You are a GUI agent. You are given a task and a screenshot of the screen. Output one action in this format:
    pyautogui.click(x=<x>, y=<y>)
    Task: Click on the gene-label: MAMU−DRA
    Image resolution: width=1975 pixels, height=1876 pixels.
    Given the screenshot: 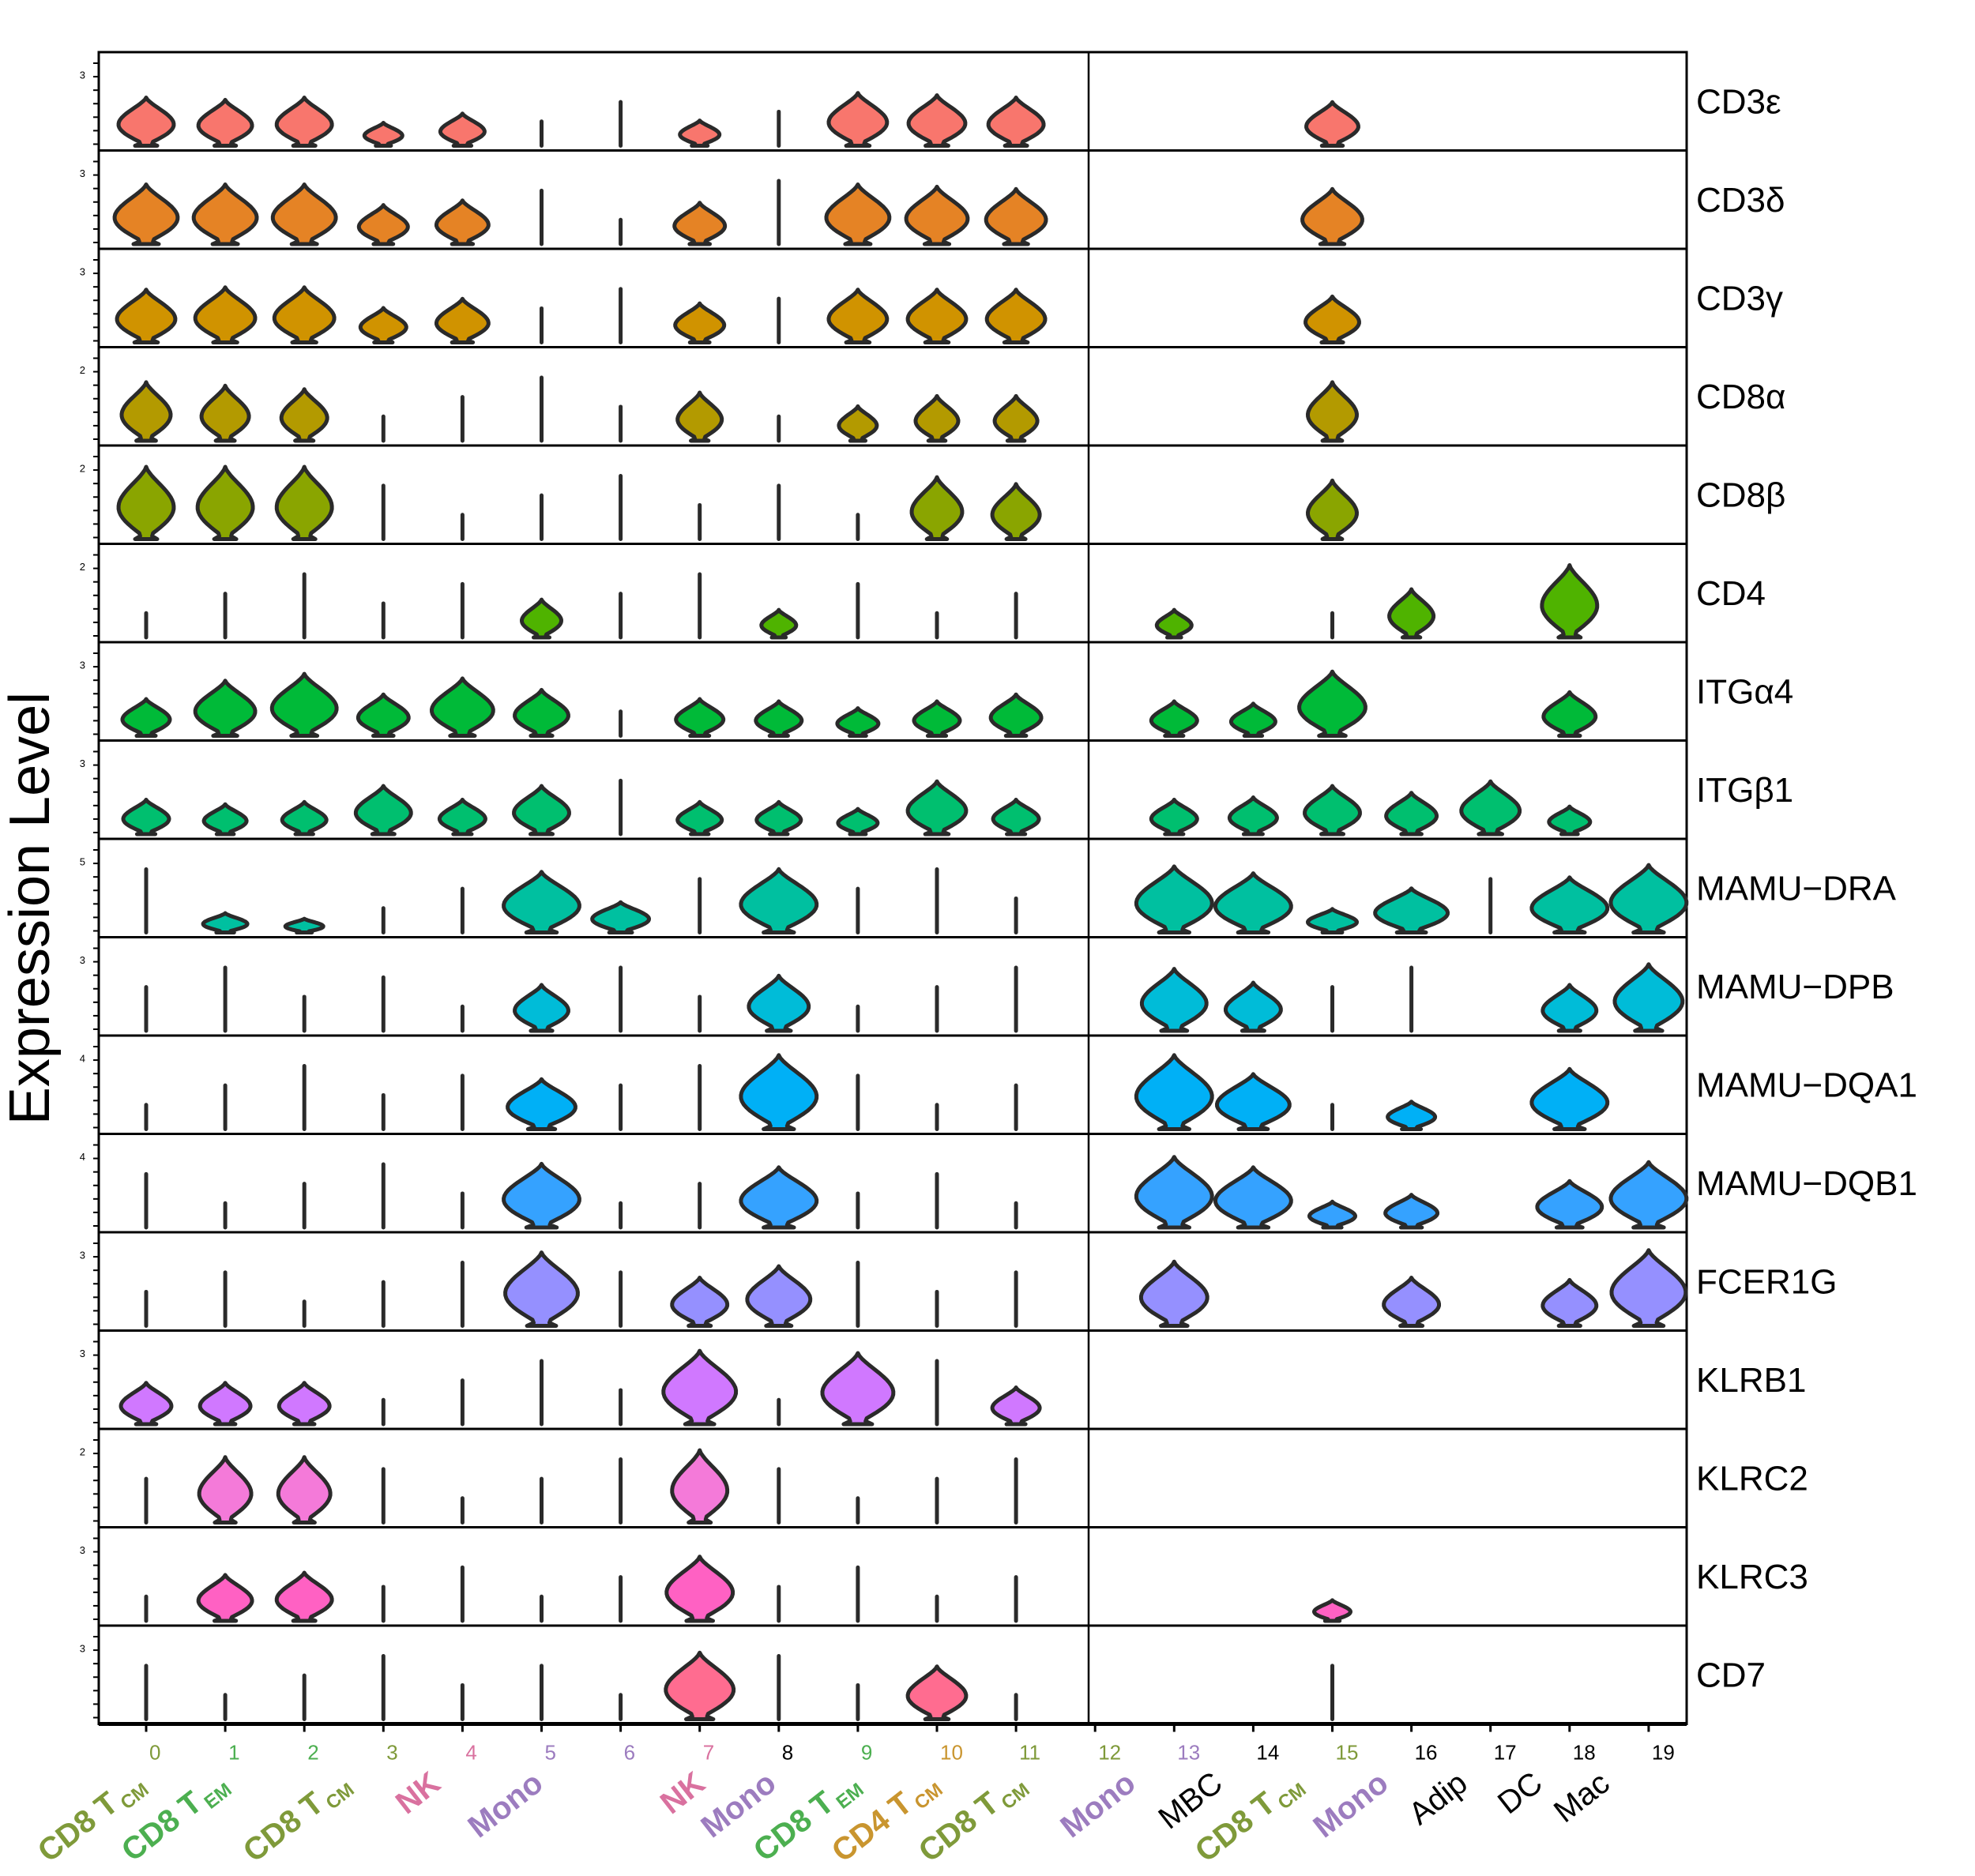 What is the action you would take?
    pyautogui.click(x=1797, y=888)
    